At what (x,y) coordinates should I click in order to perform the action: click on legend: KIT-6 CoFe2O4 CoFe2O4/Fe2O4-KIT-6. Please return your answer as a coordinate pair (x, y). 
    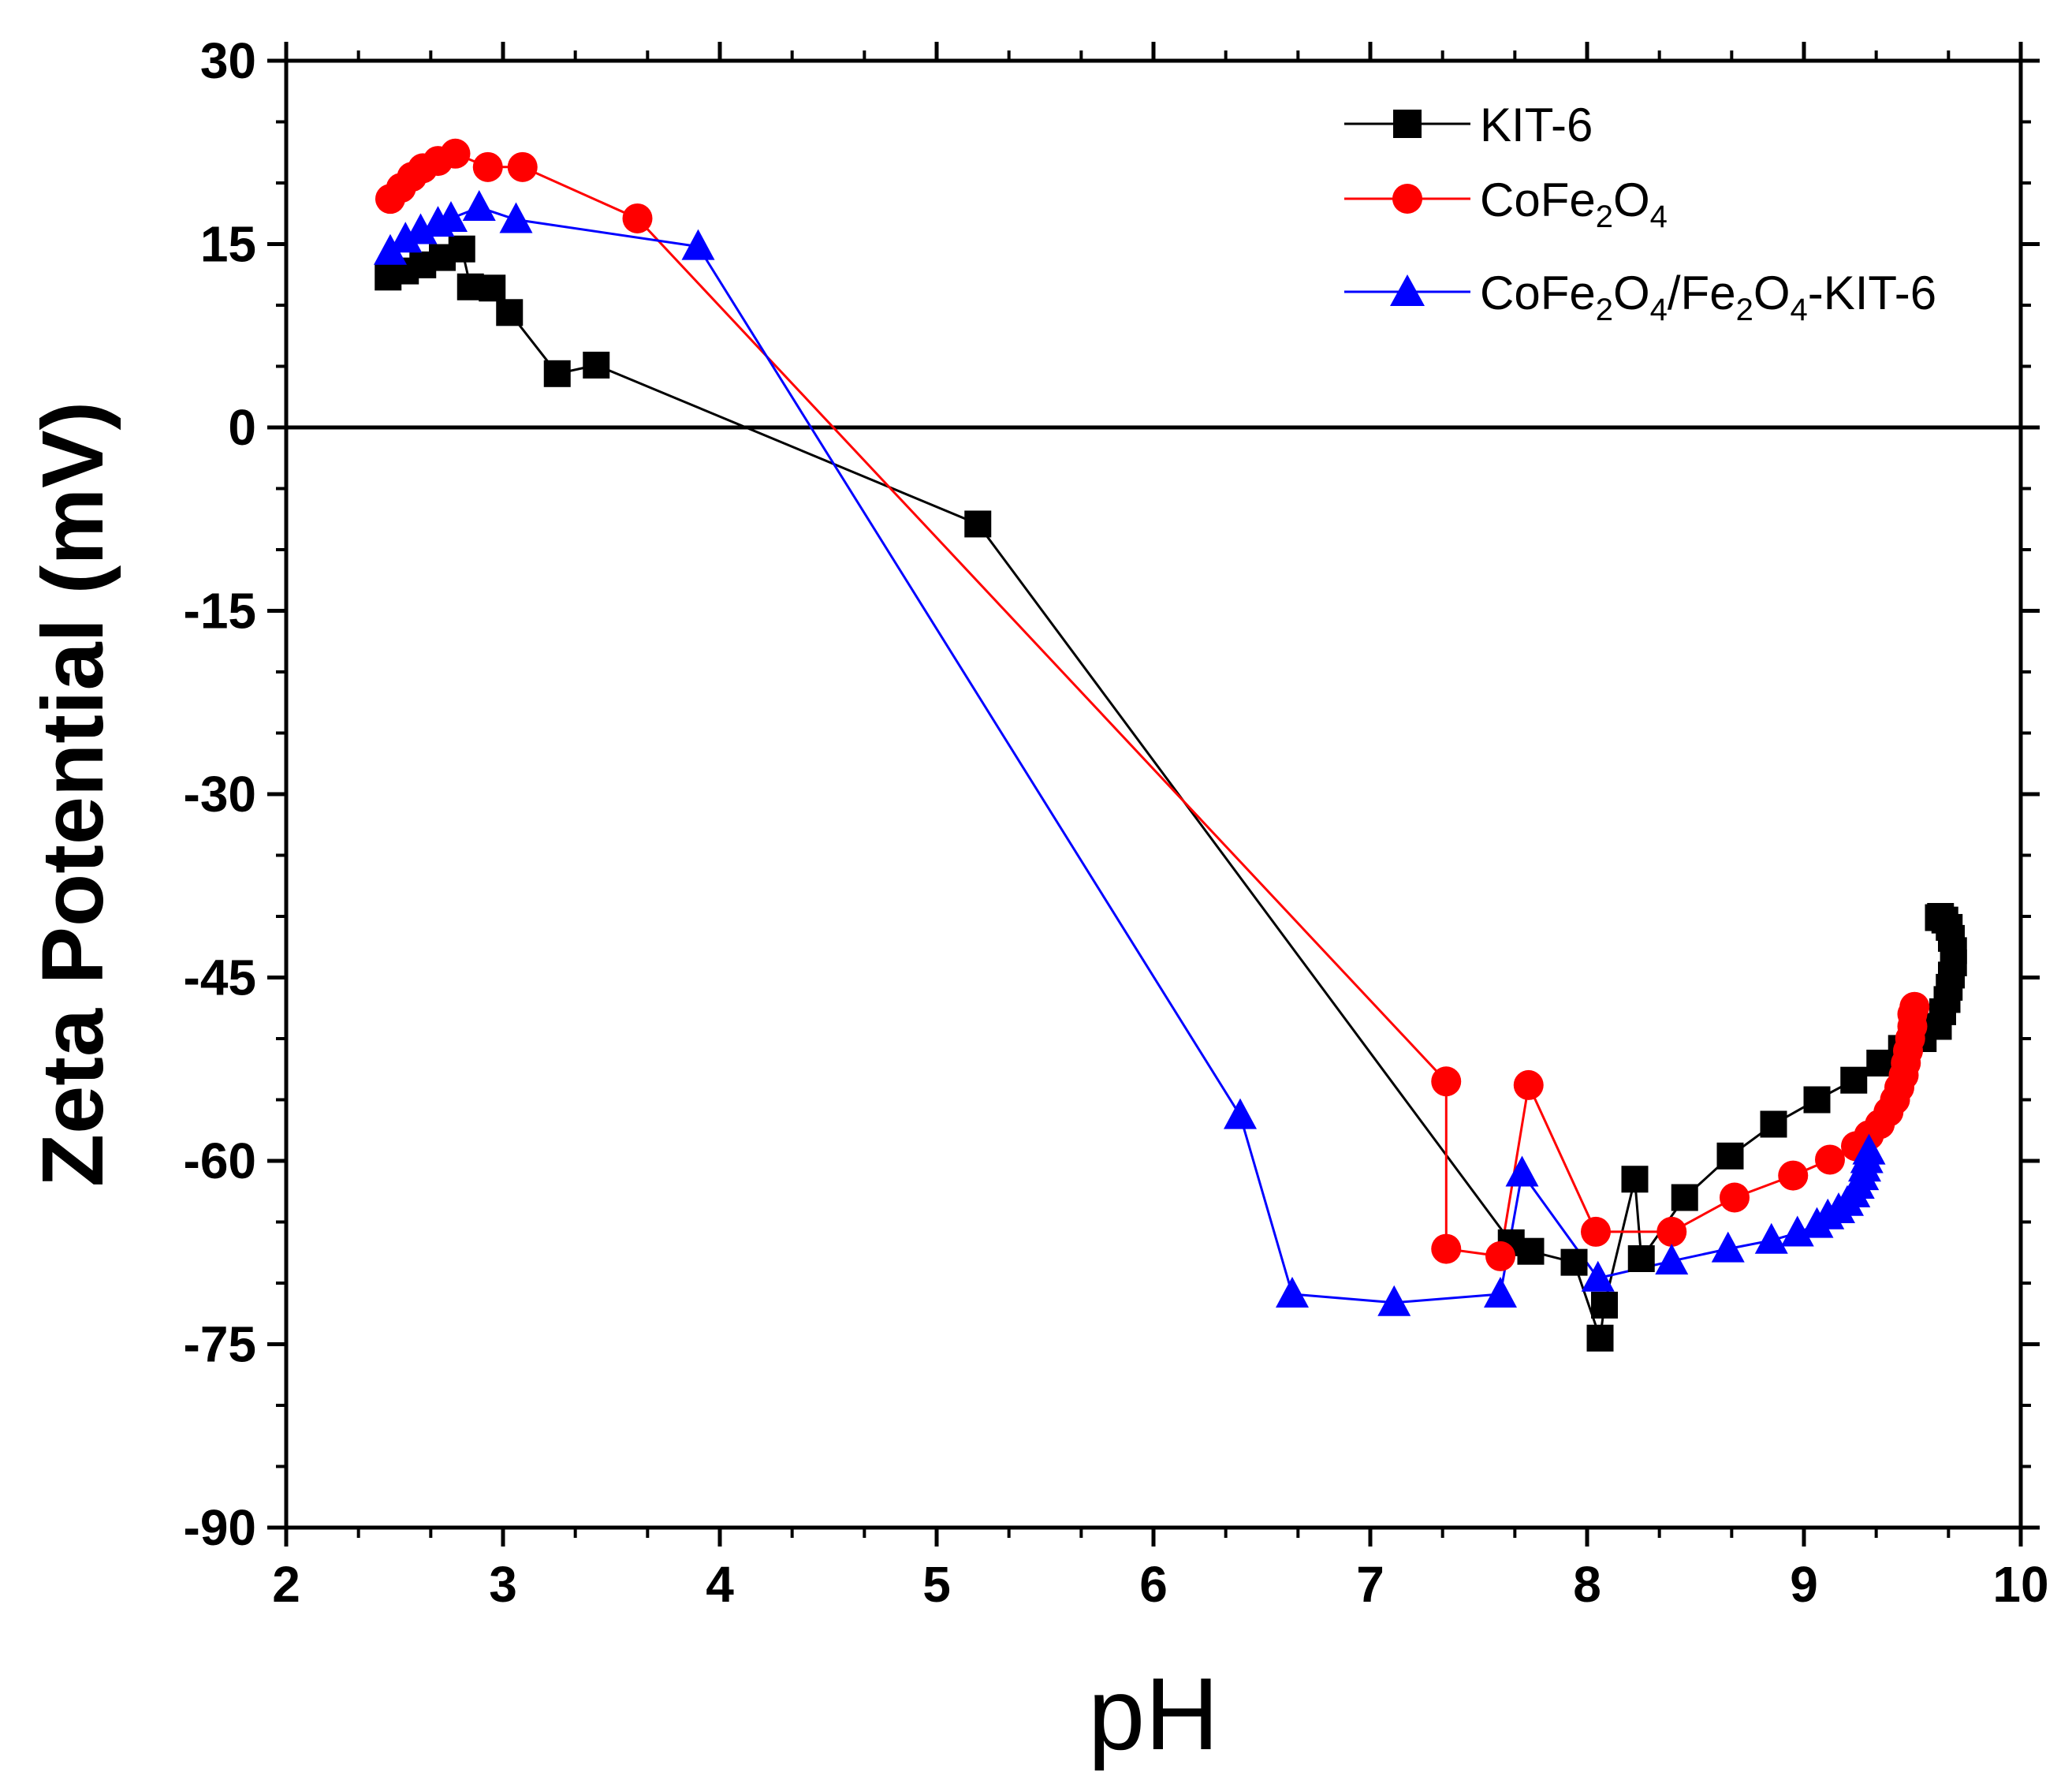
    Looking at the image, I should click on (1640, 213).